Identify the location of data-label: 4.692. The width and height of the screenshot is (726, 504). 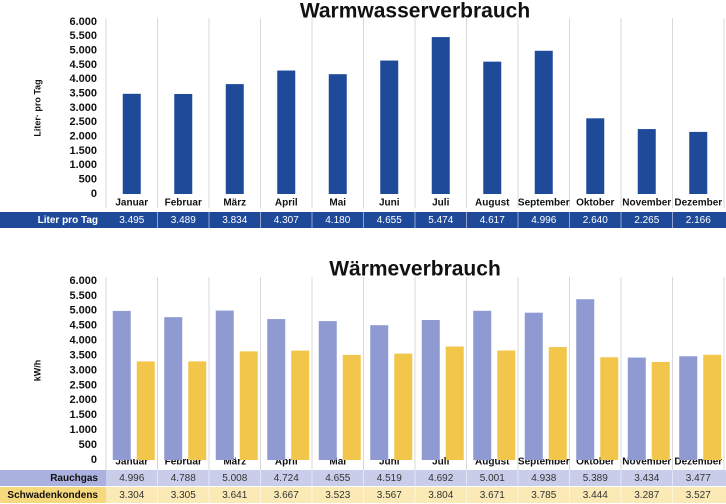
(440, 478).